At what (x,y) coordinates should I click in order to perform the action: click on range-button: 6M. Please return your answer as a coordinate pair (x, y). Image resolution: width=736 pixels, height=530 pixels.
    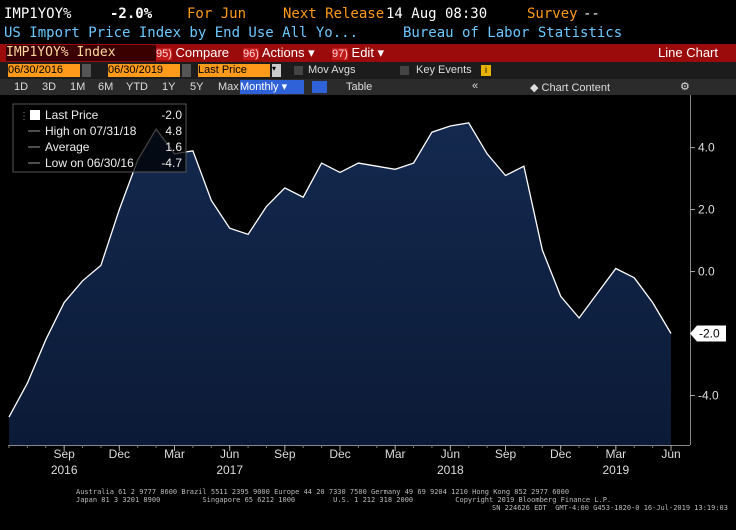
    Looking at the image, I should click on (106, 87).